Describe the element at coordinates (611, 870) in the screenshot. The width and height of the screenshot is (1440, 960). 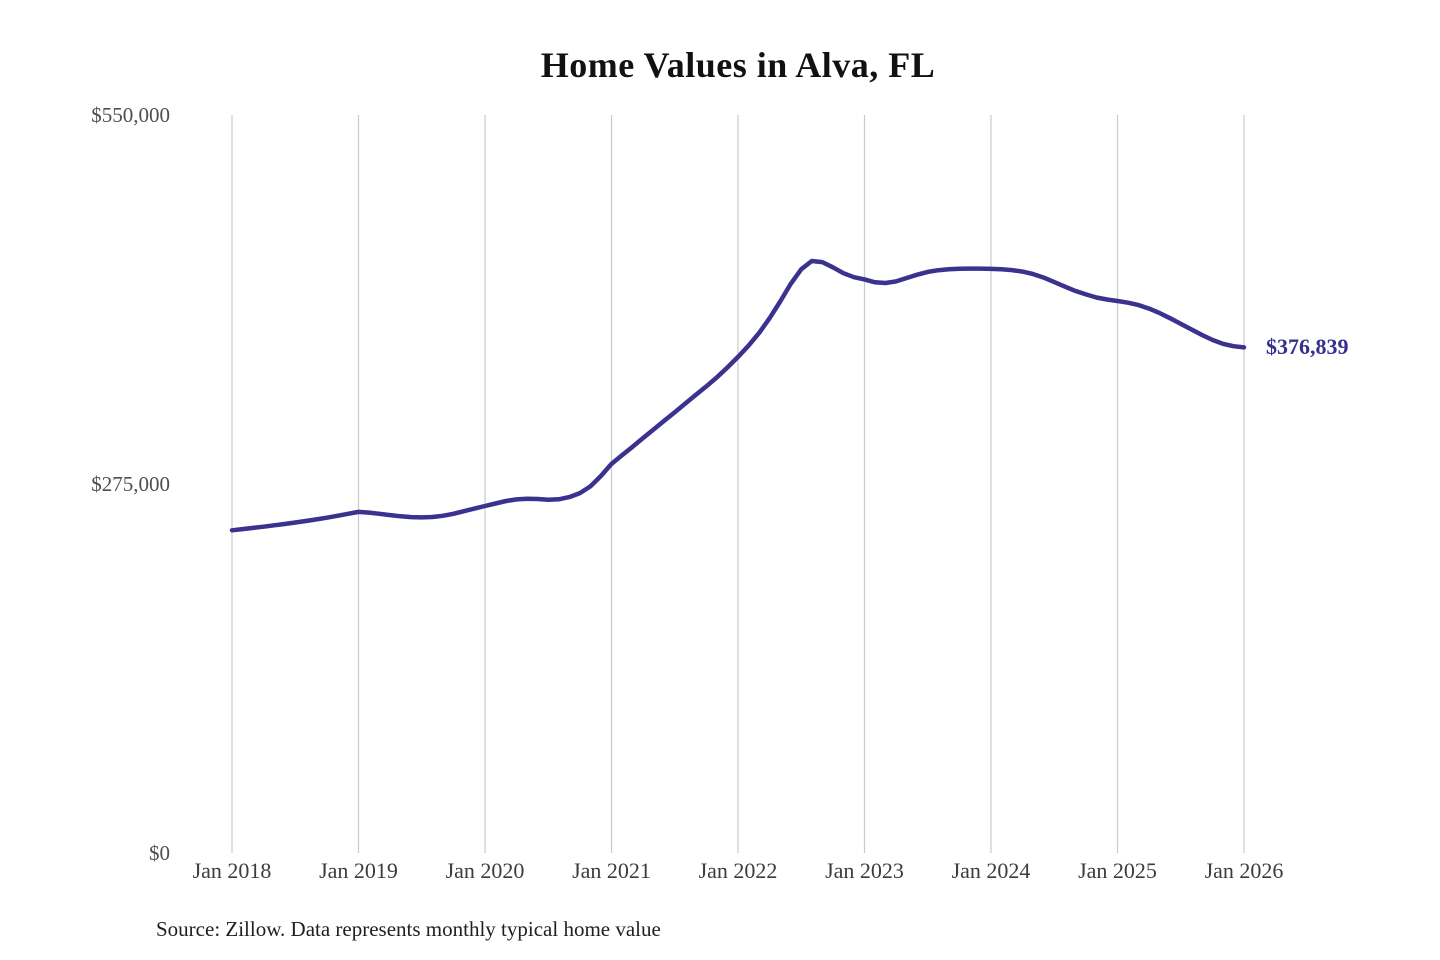
I see `x-axis-label: Jan 2021` at that location.